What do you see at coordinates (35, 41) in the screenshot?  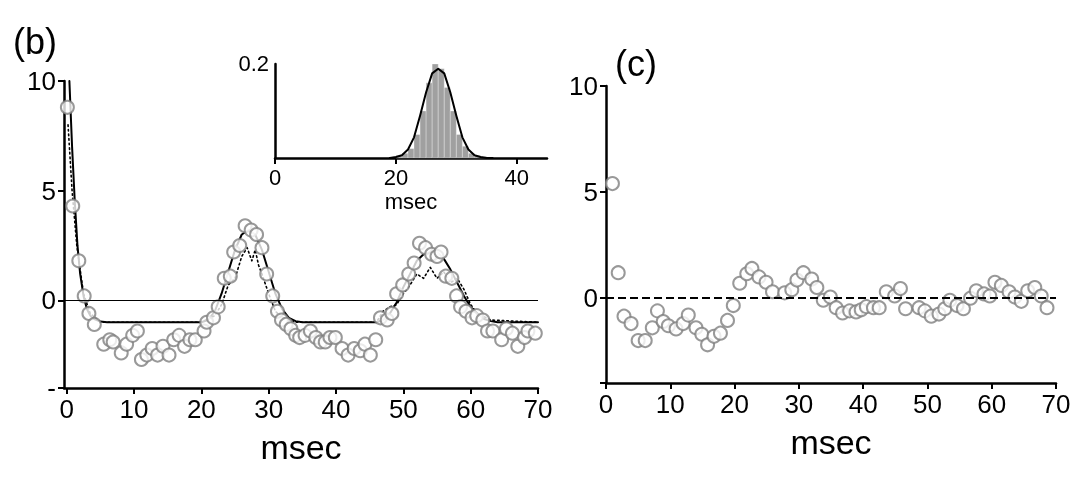 I see `chart-title: (b)` at bounding box center [35, 41].